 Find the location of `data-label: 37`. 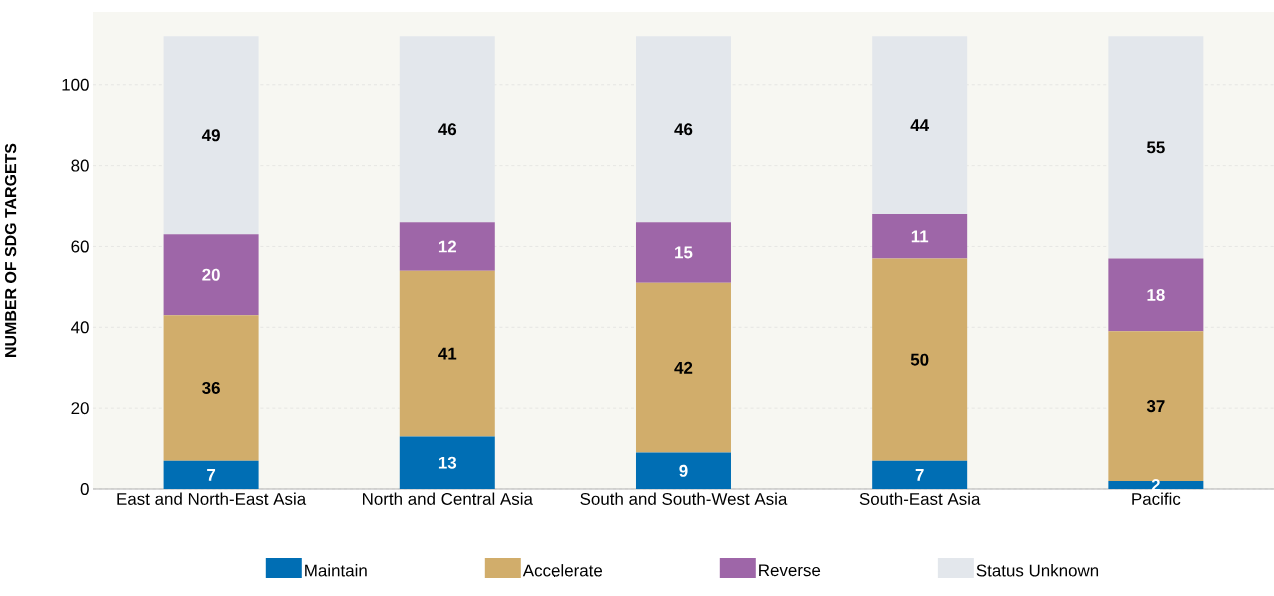

data-label: 37 is located at coordinates (1155, 406).